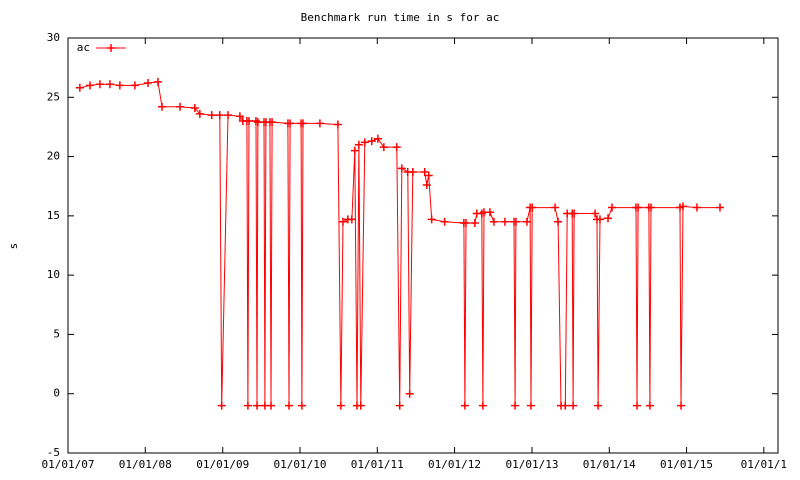  I want to click on legend-marker, so click(111, 48).